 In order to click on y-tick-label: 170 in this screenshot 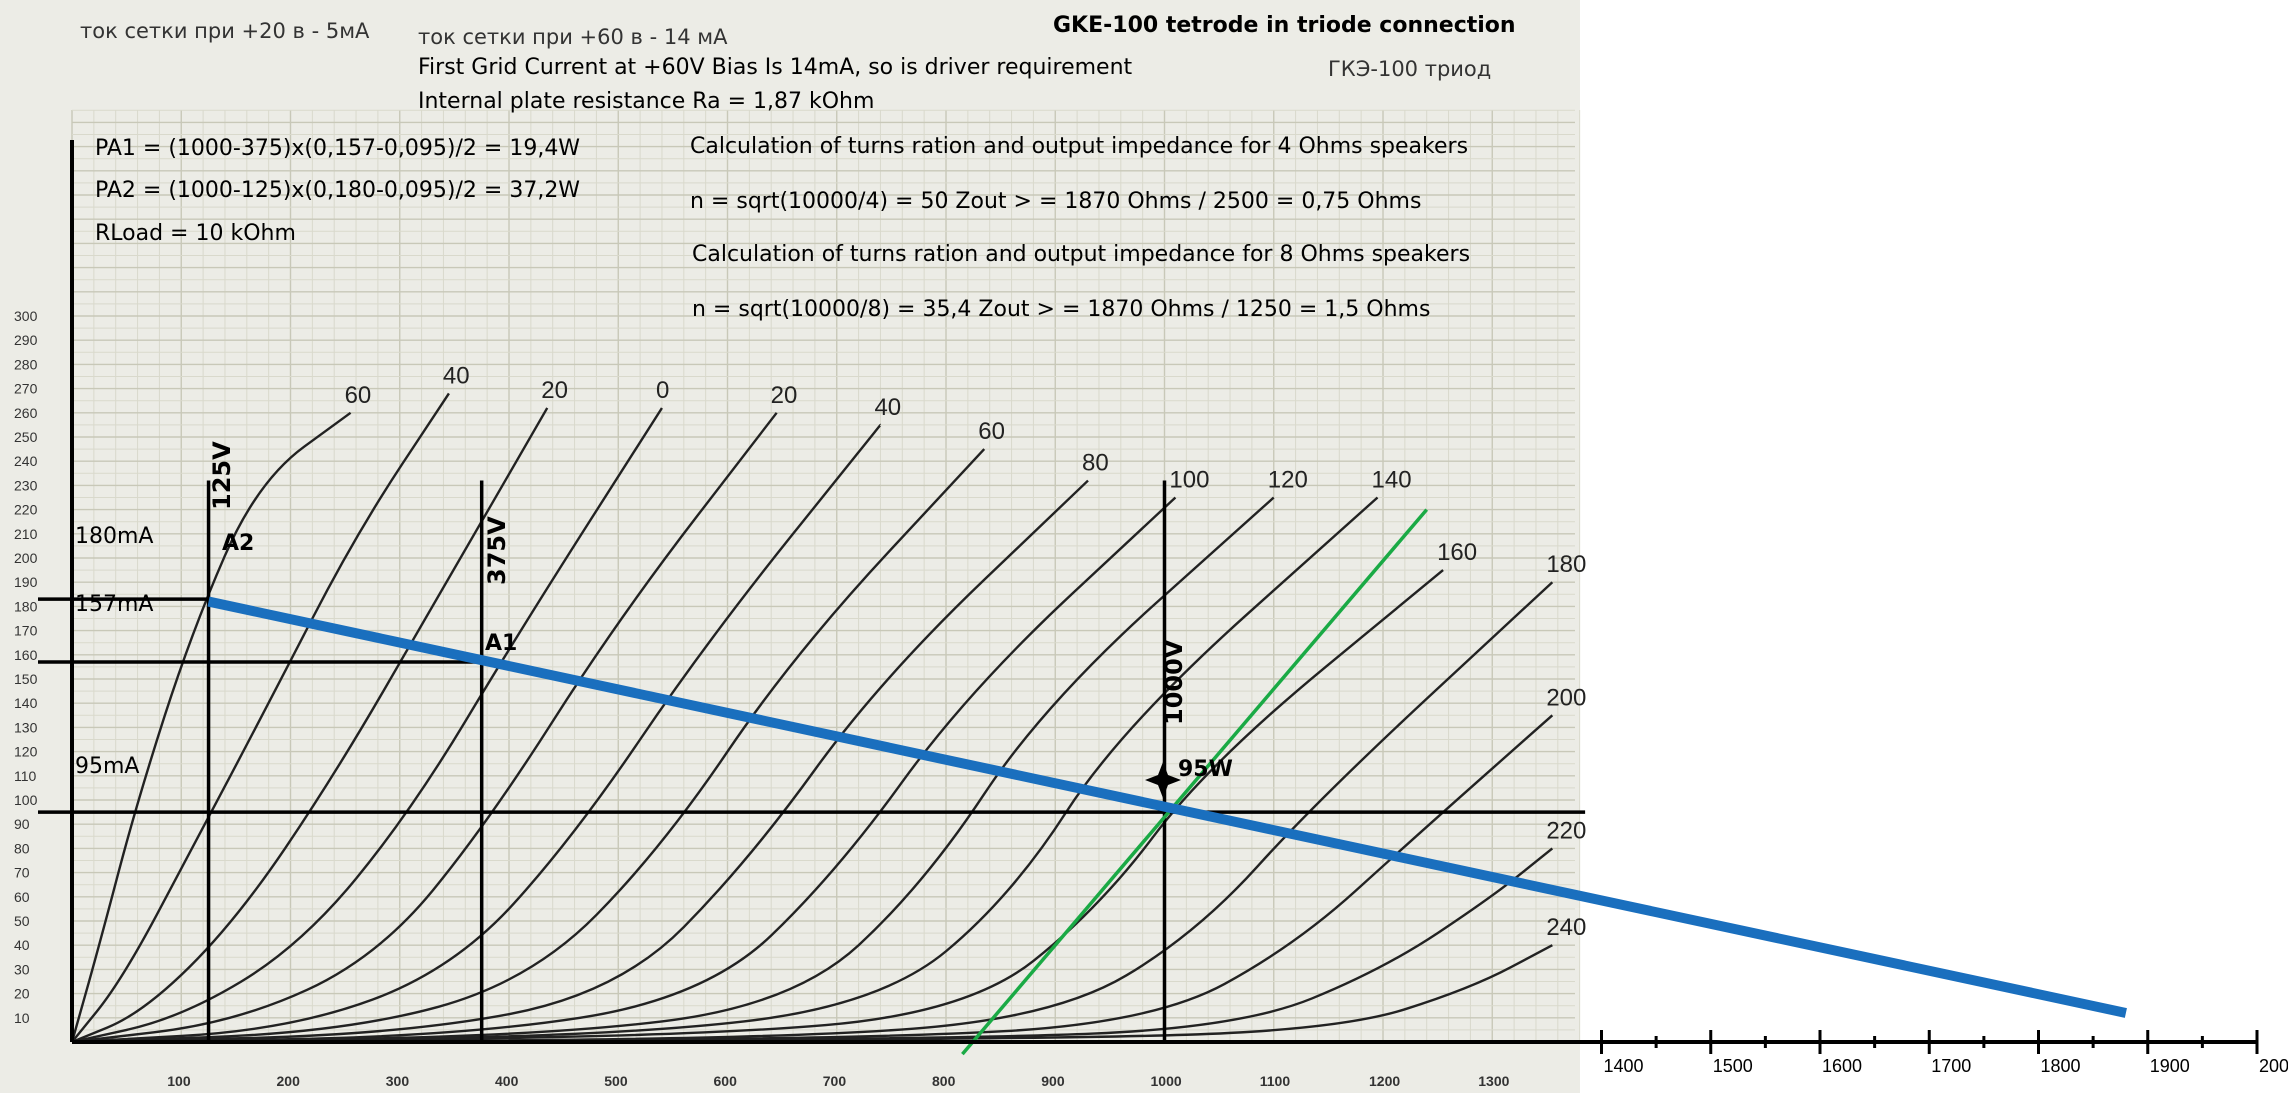, I will do `click(26, 631)`.